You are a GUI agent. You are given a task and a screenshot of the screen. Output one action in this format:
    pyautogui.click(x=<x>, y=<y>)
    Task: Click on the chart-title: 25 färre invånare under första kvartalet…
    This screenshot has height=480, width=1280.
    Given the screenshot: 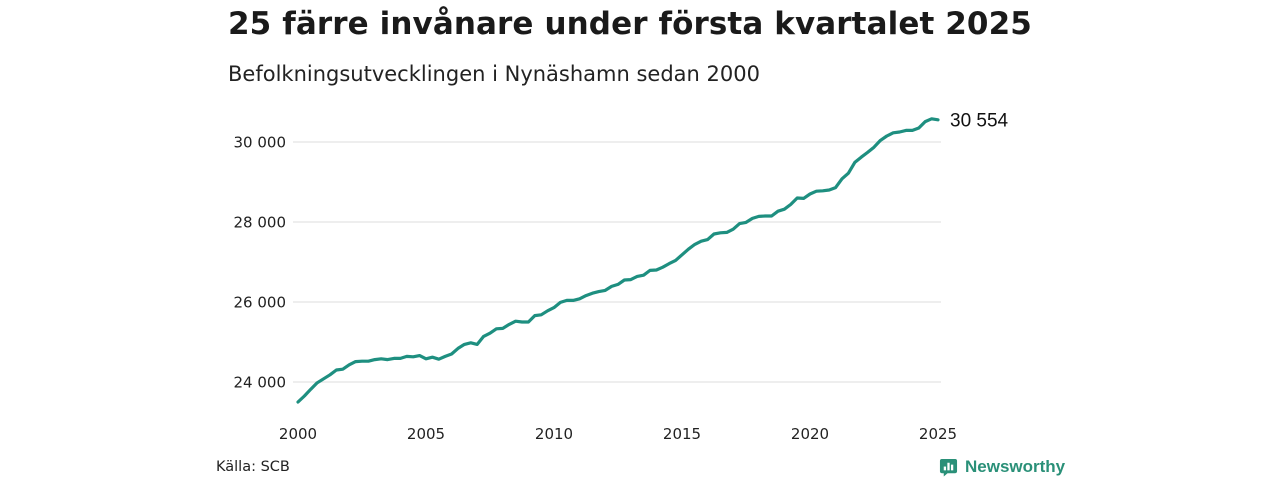 What is the action you would take?
    pyautogui.click(x=630, y=24)
    